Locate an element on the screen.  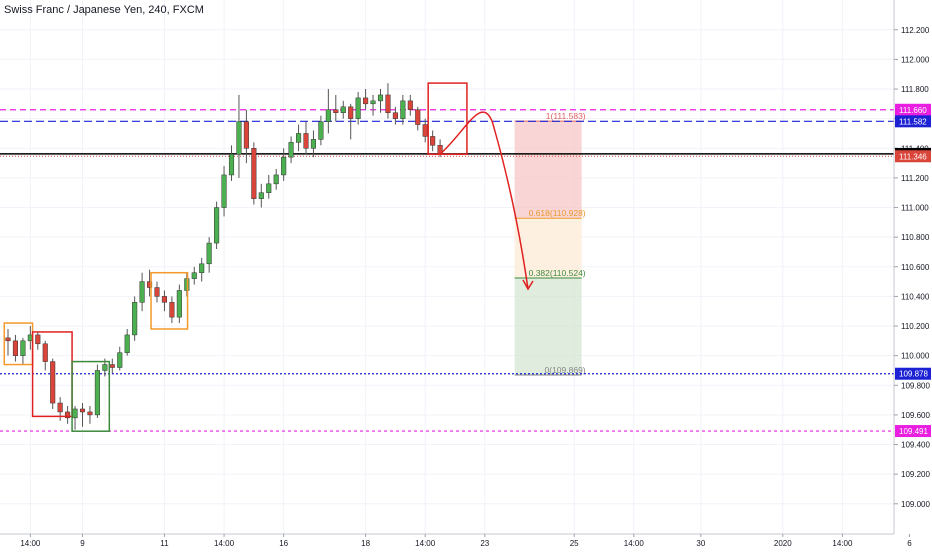
time-tick-label: 18 is located at coordinates (365, 543).